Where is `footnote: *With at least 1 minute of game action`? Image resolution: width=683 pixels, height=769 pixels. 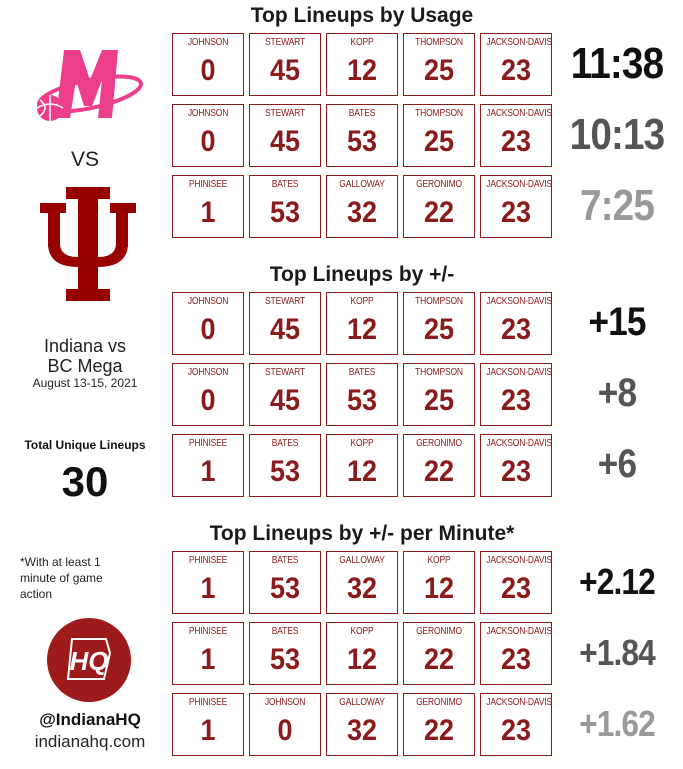
footnote: *With at least 1 minute of game action is located at coordinates (61, 578).